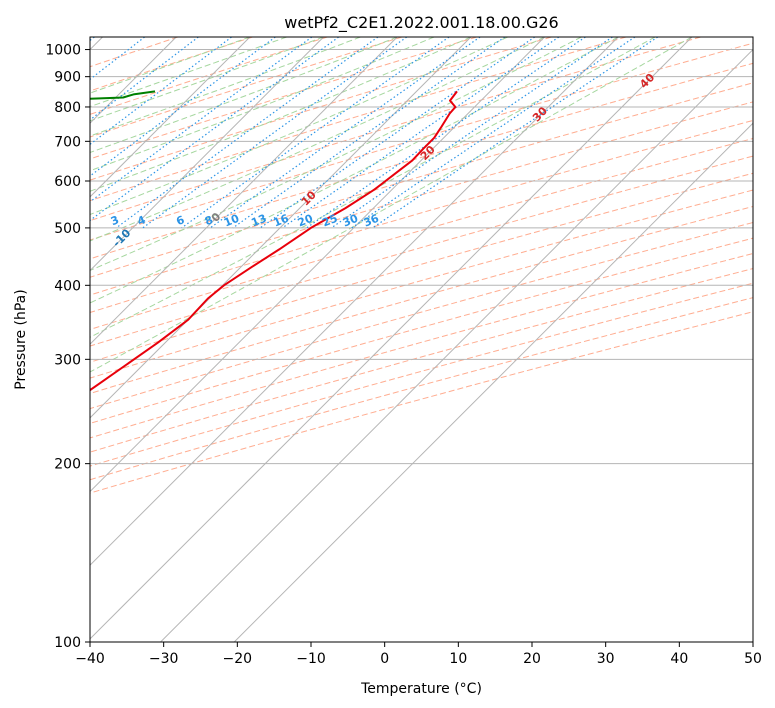 This screenshot has width=775, height=708. Describe the element at coordinates (67, 78) in the screenshot. I see `y-tick-label: 900` at that location.